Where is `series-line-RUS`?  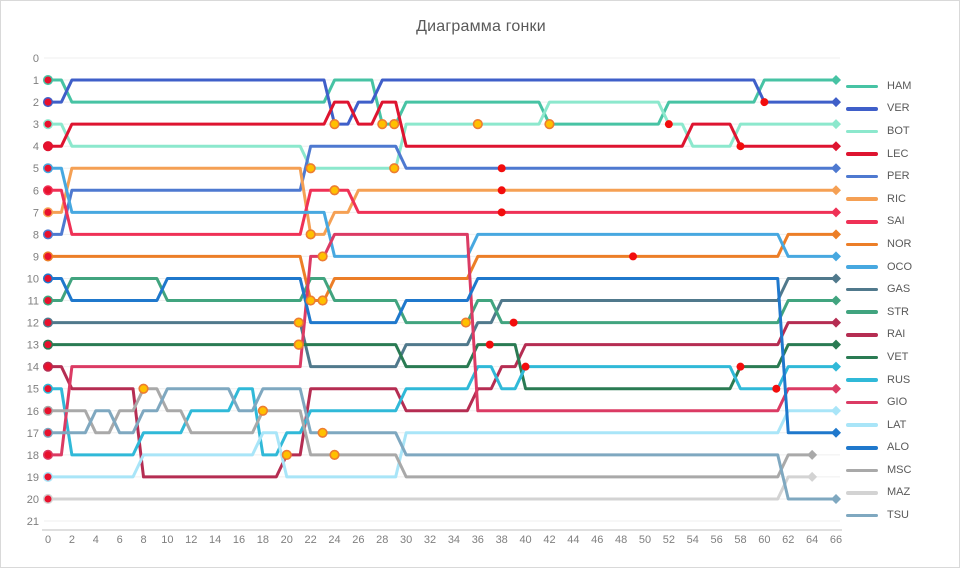
series-line-RUS is located at coordinates (442, 411).